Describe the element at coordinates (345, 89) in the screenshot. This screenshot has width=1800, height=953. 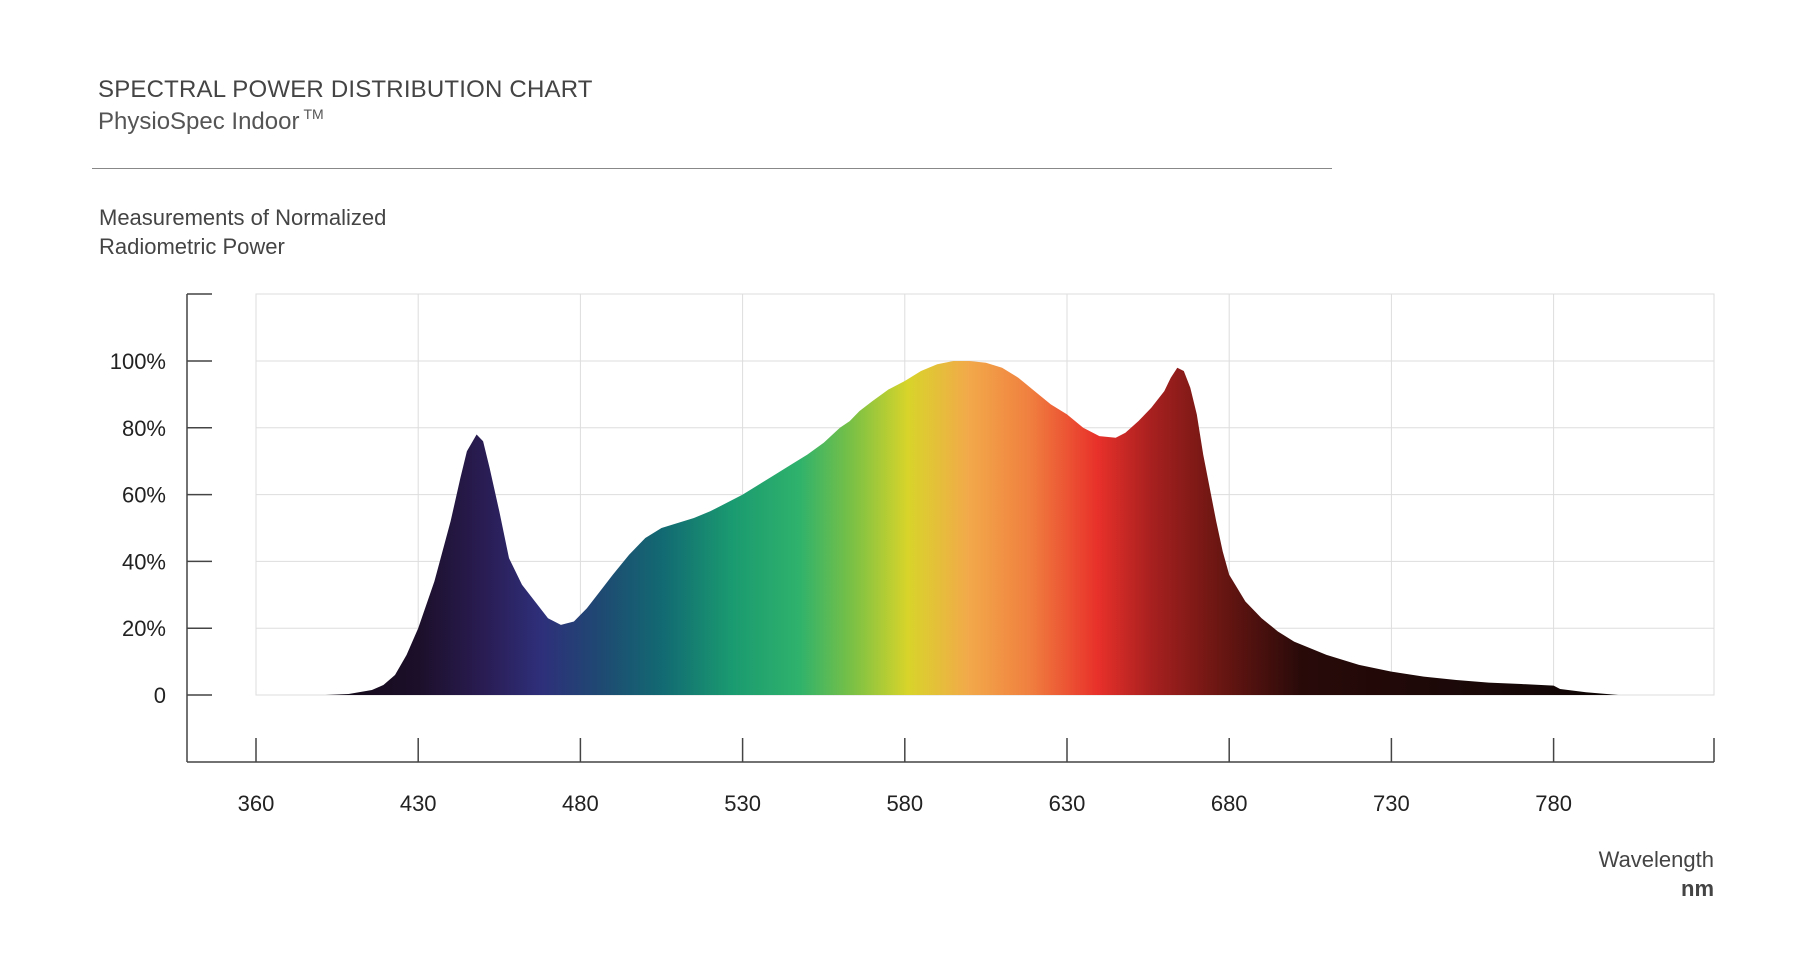
I see `chart-title: SPECTRAL POWER DISTRIBUTION CHART` at that location.